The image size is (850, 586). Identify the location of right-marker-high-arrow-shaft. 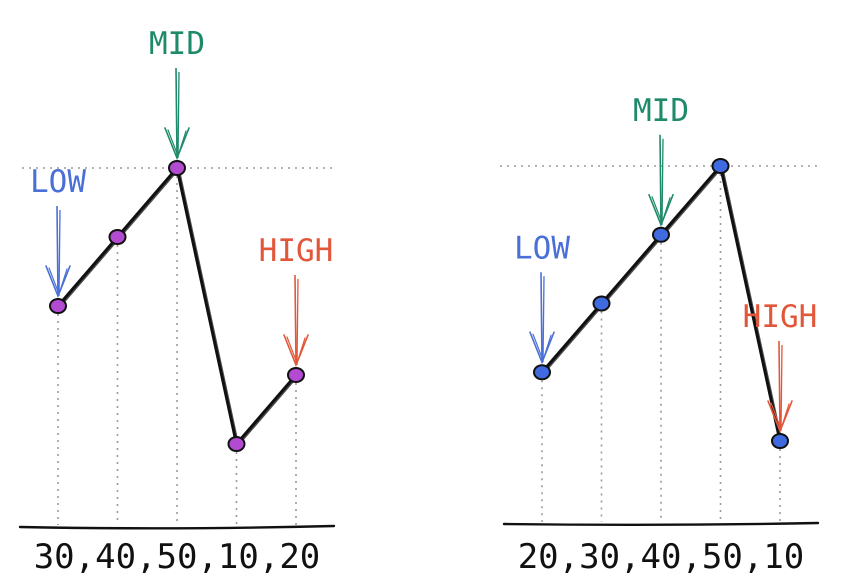
(779, 386).